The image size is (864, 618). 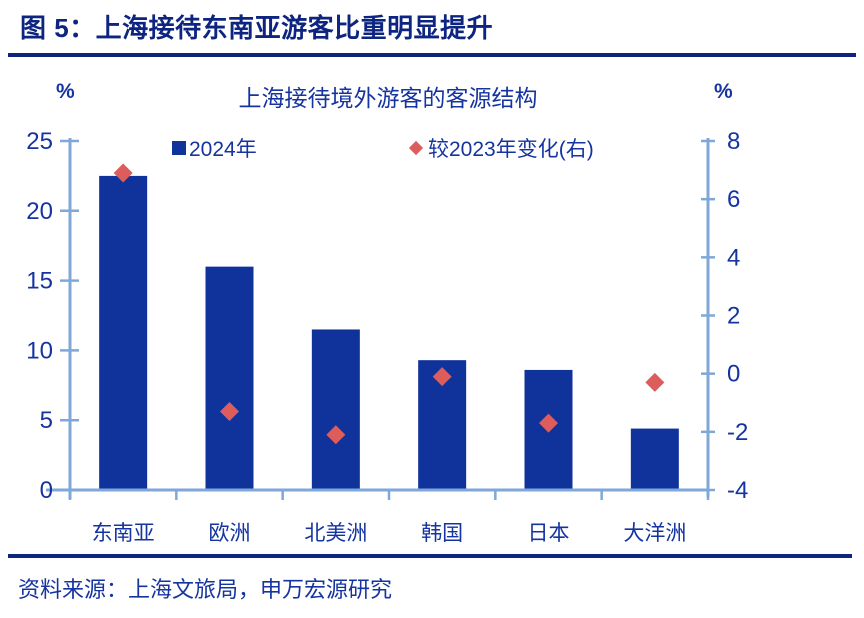 I want to click on category-label-韩国: 韩国, so click(x=442, y=533).